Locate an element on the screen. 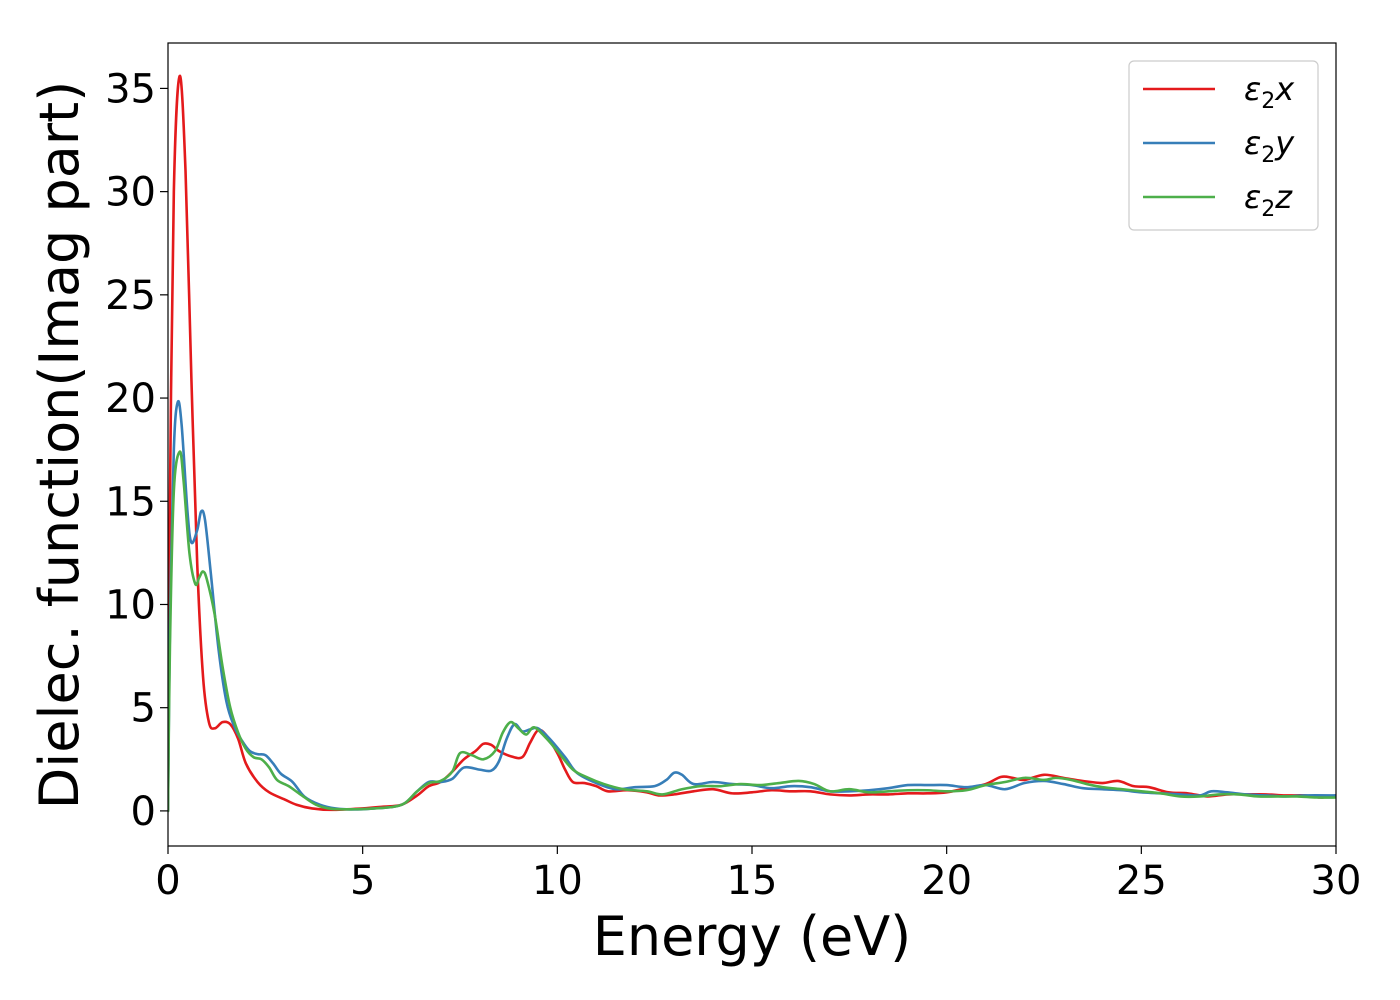 The height and width of the screenshot is (1000, 1400). y-tick-label: 30 is located at coordinates (130, 193).